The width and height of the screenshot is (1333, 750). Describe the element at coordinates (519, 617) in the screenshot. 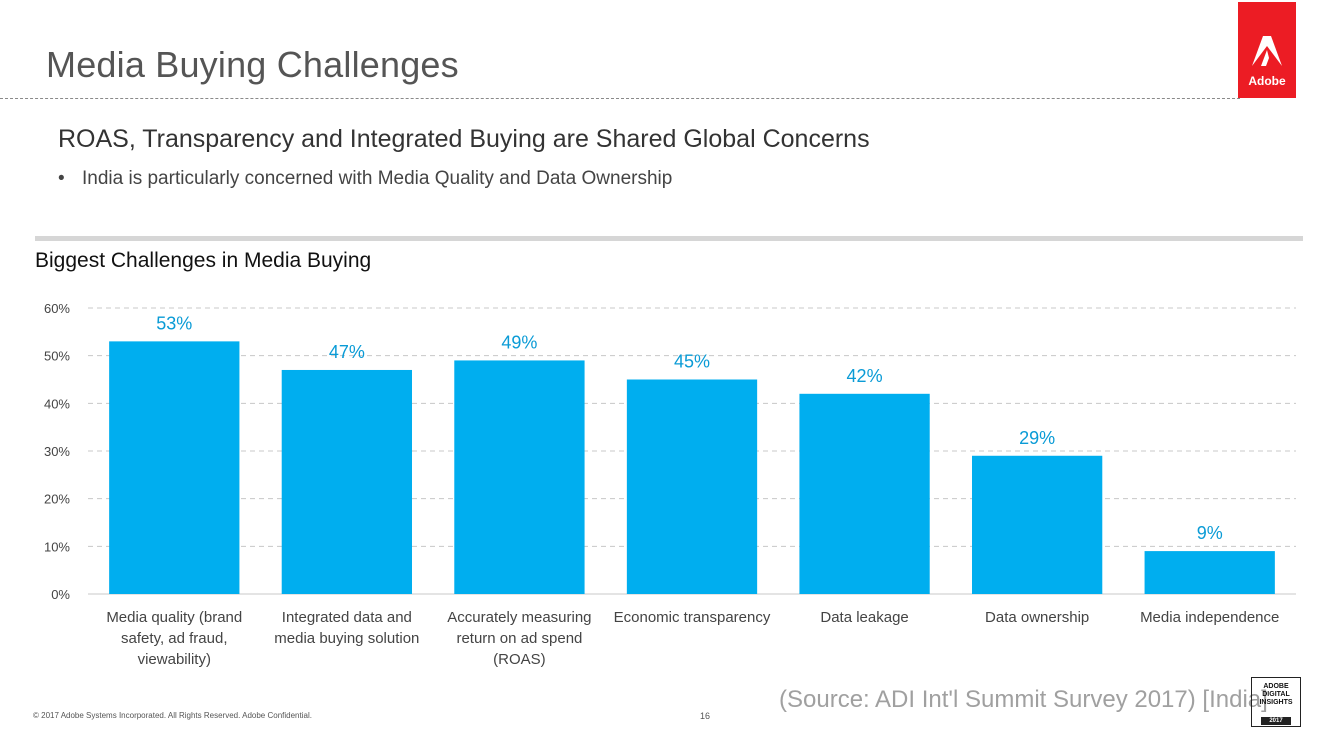

I see `x-tick-label: Accurately measuring` at that location.